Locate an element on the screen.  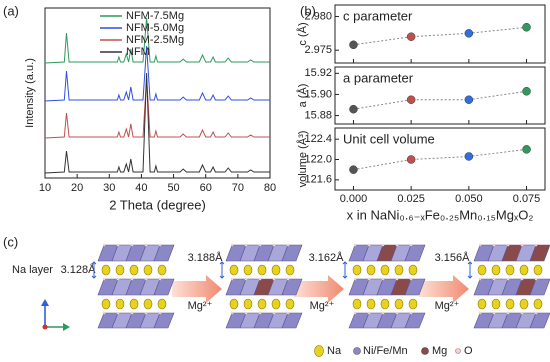
x-tick-label: 70 is located at coordinates (238, 188).